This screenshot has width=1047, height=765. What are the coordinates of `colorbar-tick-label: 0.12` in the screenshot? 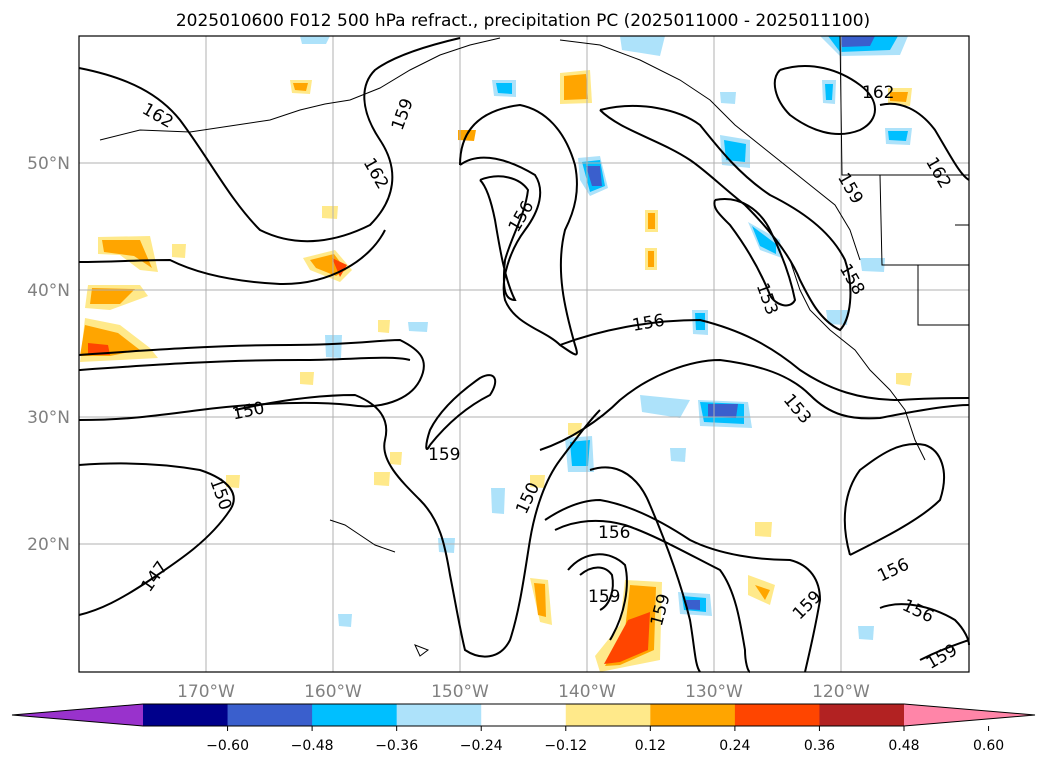 It's located at (650, 746).